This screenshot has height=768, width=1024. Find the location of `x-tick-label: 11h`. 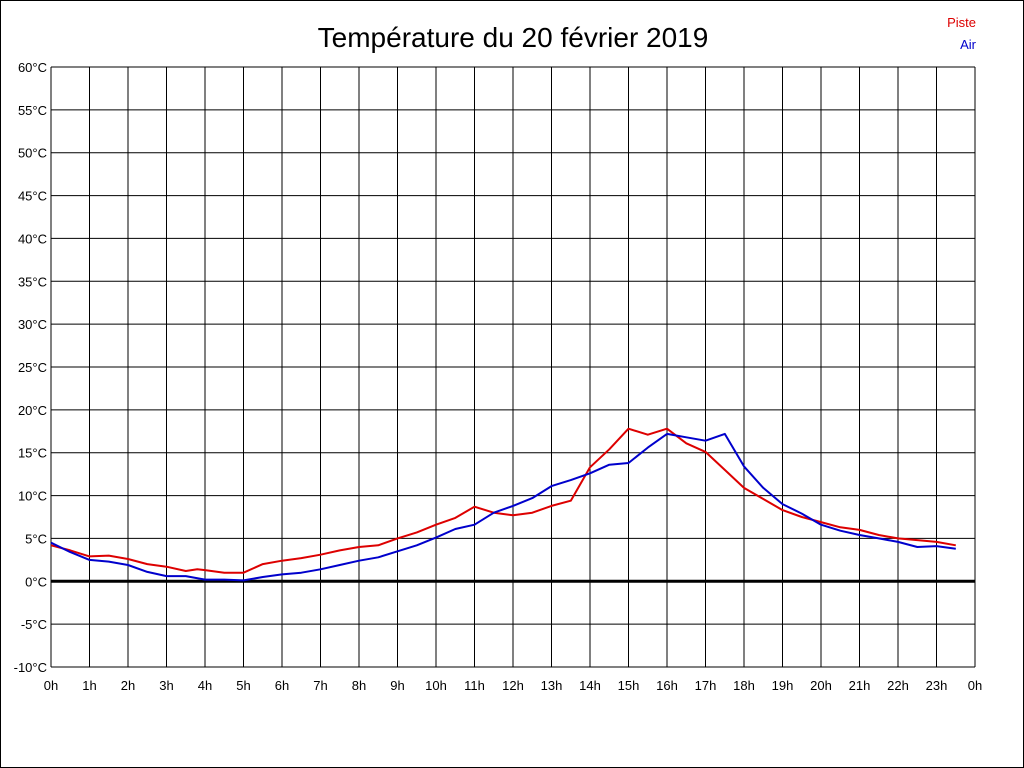

x-tick-label: 11h is located at coordinates (474, 685).